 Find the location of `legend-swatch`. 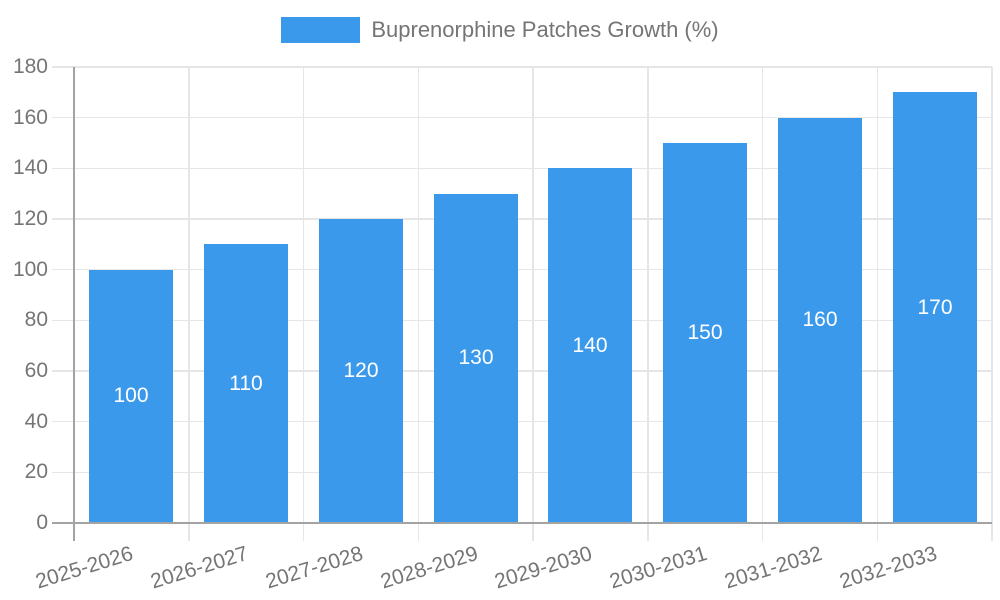

legend-swatch is located at coordinates (321, 30).